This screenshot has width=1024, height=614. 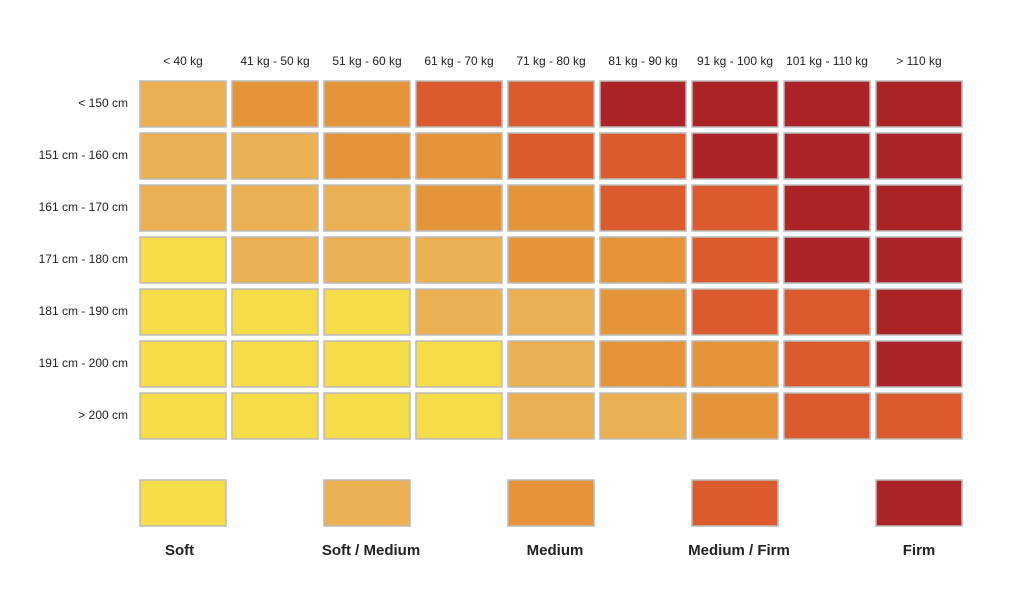 What do you see at coordinates (103, 415) in the screenshot?
I see `row-label: > 200 cm` at bounding box center [103, 415].